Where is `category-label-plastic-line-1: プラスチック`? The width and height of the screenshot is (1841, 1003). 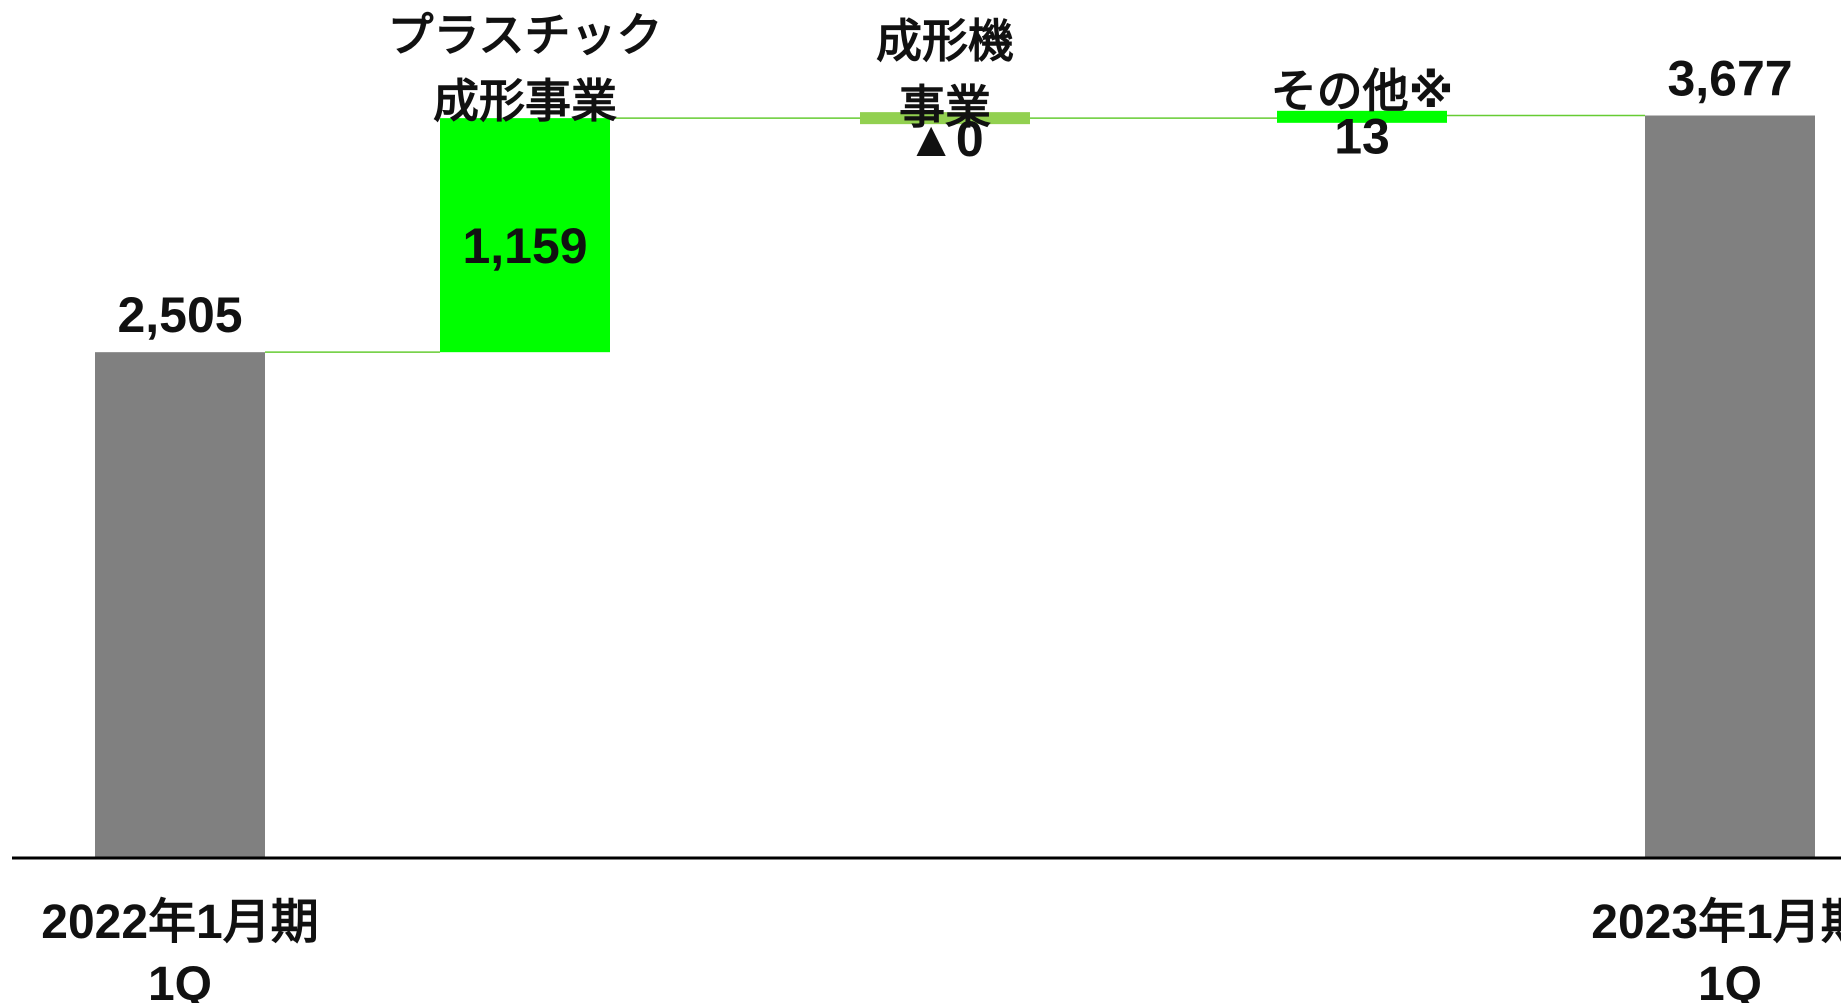
category-label-plastic-line-1: プラスチック is located at coordinates (524, 35).